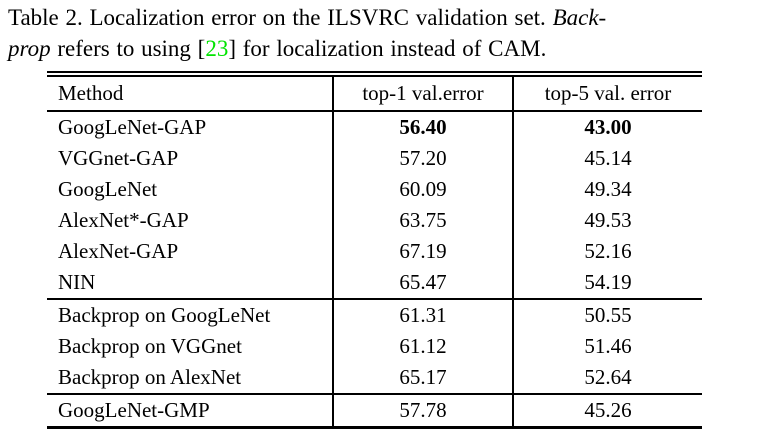 This screenshot has height=429, width=757. Describe the element at coordinates (607, 283) in the screenshot. I see `top5-cell: 54.19` at that location.